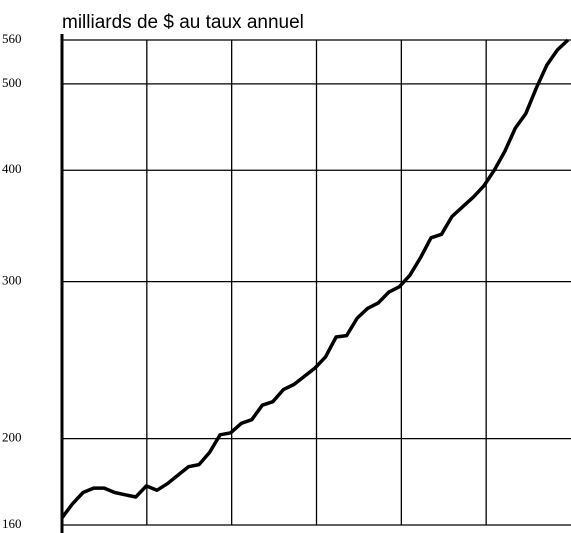 This screenshot has width=571, height=533. What do you see at coordinates (12, 280) in the screenshot?
I see `y-tick-label: 300` at bounding box center [12, 280].